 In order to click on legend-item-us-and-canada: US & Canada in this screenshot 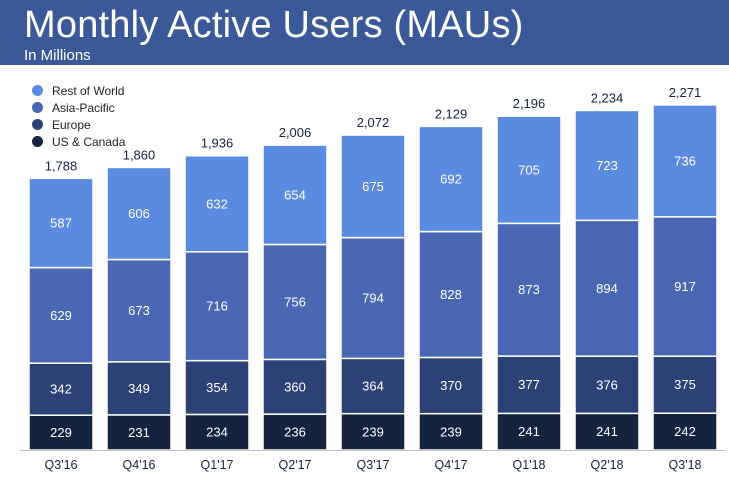, I will do `click(78, 141)`.